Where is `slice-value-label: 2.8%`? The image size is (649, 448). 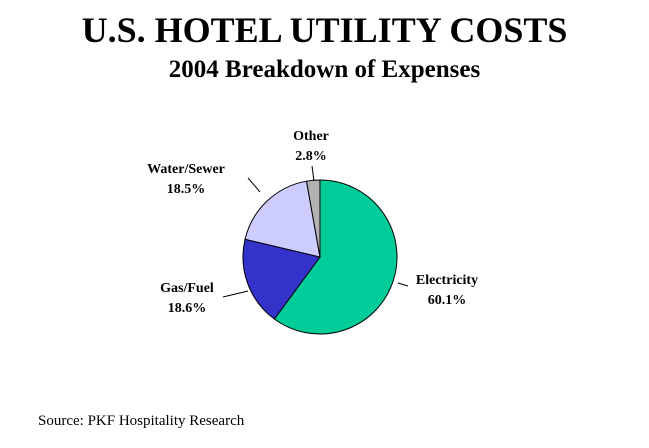 slice-value-label: 2.8% is located at coordinates (311, 156).